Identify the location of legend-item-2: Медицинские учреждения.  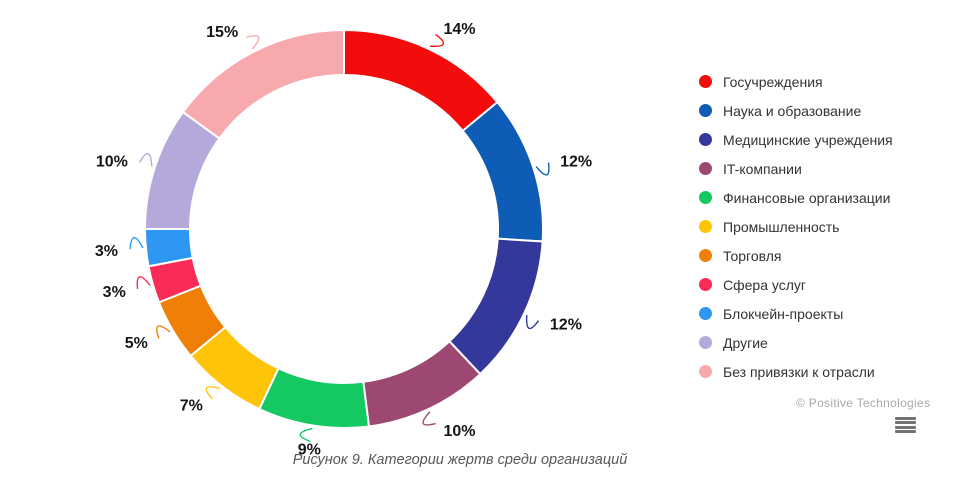
(796, 139).